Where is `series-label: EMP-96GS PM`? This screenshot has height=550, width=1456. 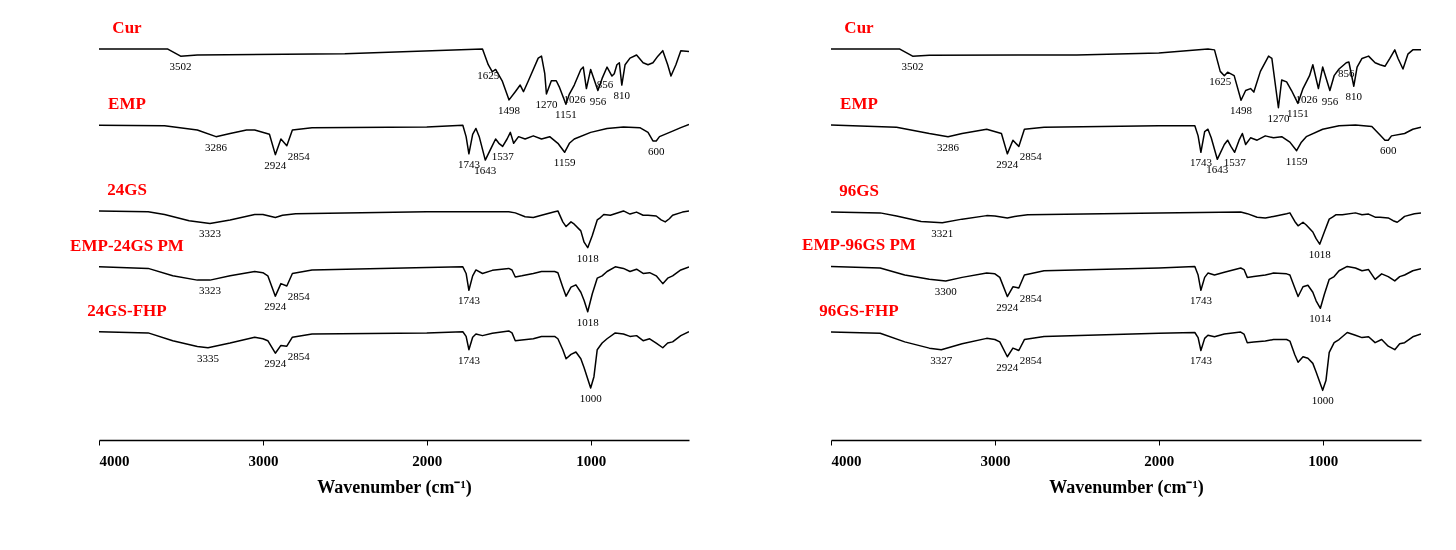
series-label: EMP-96GS PM is located at coordinates (859, 245).